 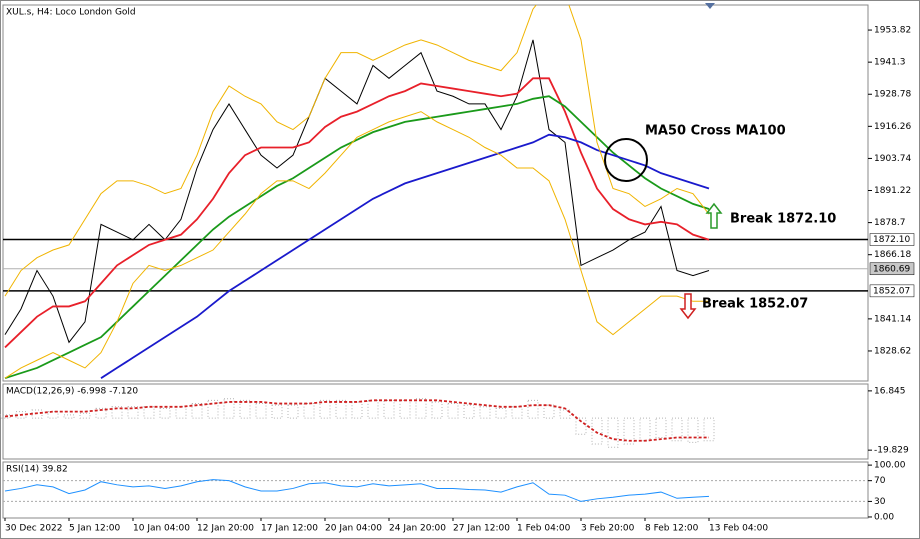 What do you see at coordinates (353, 529) in the screenshot?
I see `x-tick-label: 20 Jan 04:00` at bounding box center [353, 529].